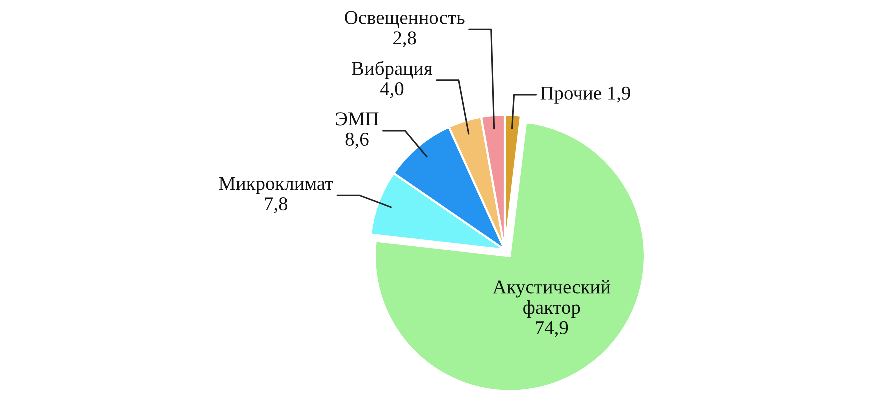 The height and width of the screenshot is (400, 870). I want to click on data-label: 4,0, so click(392, 90).